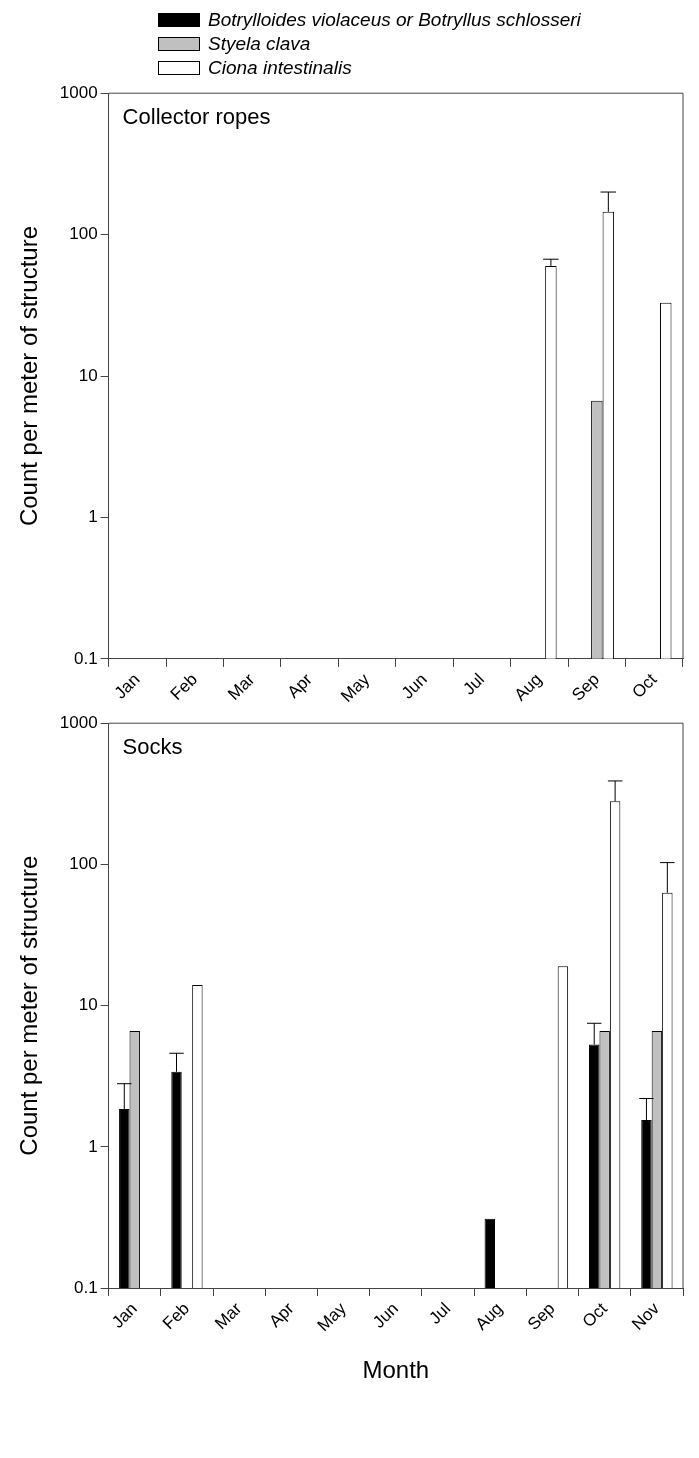 This screenshot has width=699, height=1458. What do you see at coordinates (396, 1370) in the screenshot?
I see `x-axis-title: Month` at bounding box center [396, 1370].